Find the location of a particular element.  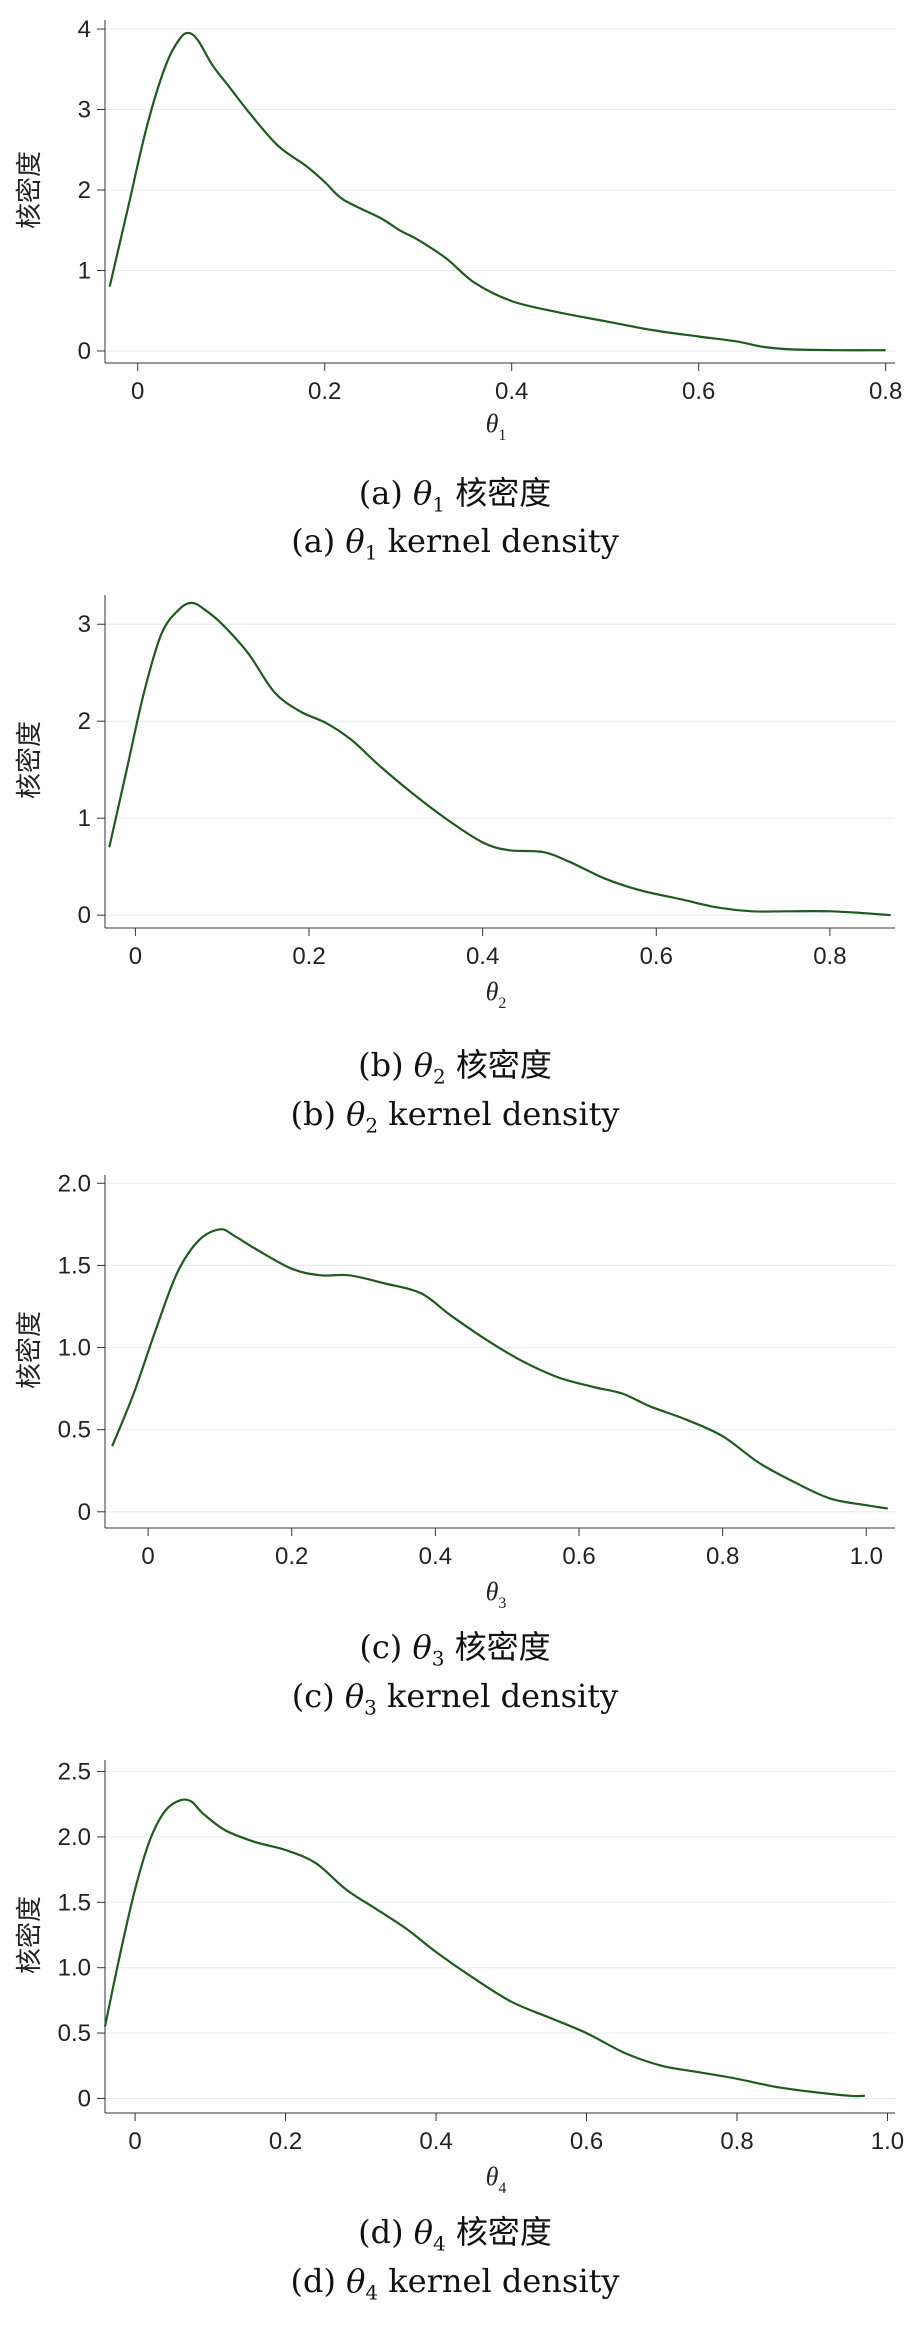

y-tick-label: 4 is located at coordinates (84, 29).